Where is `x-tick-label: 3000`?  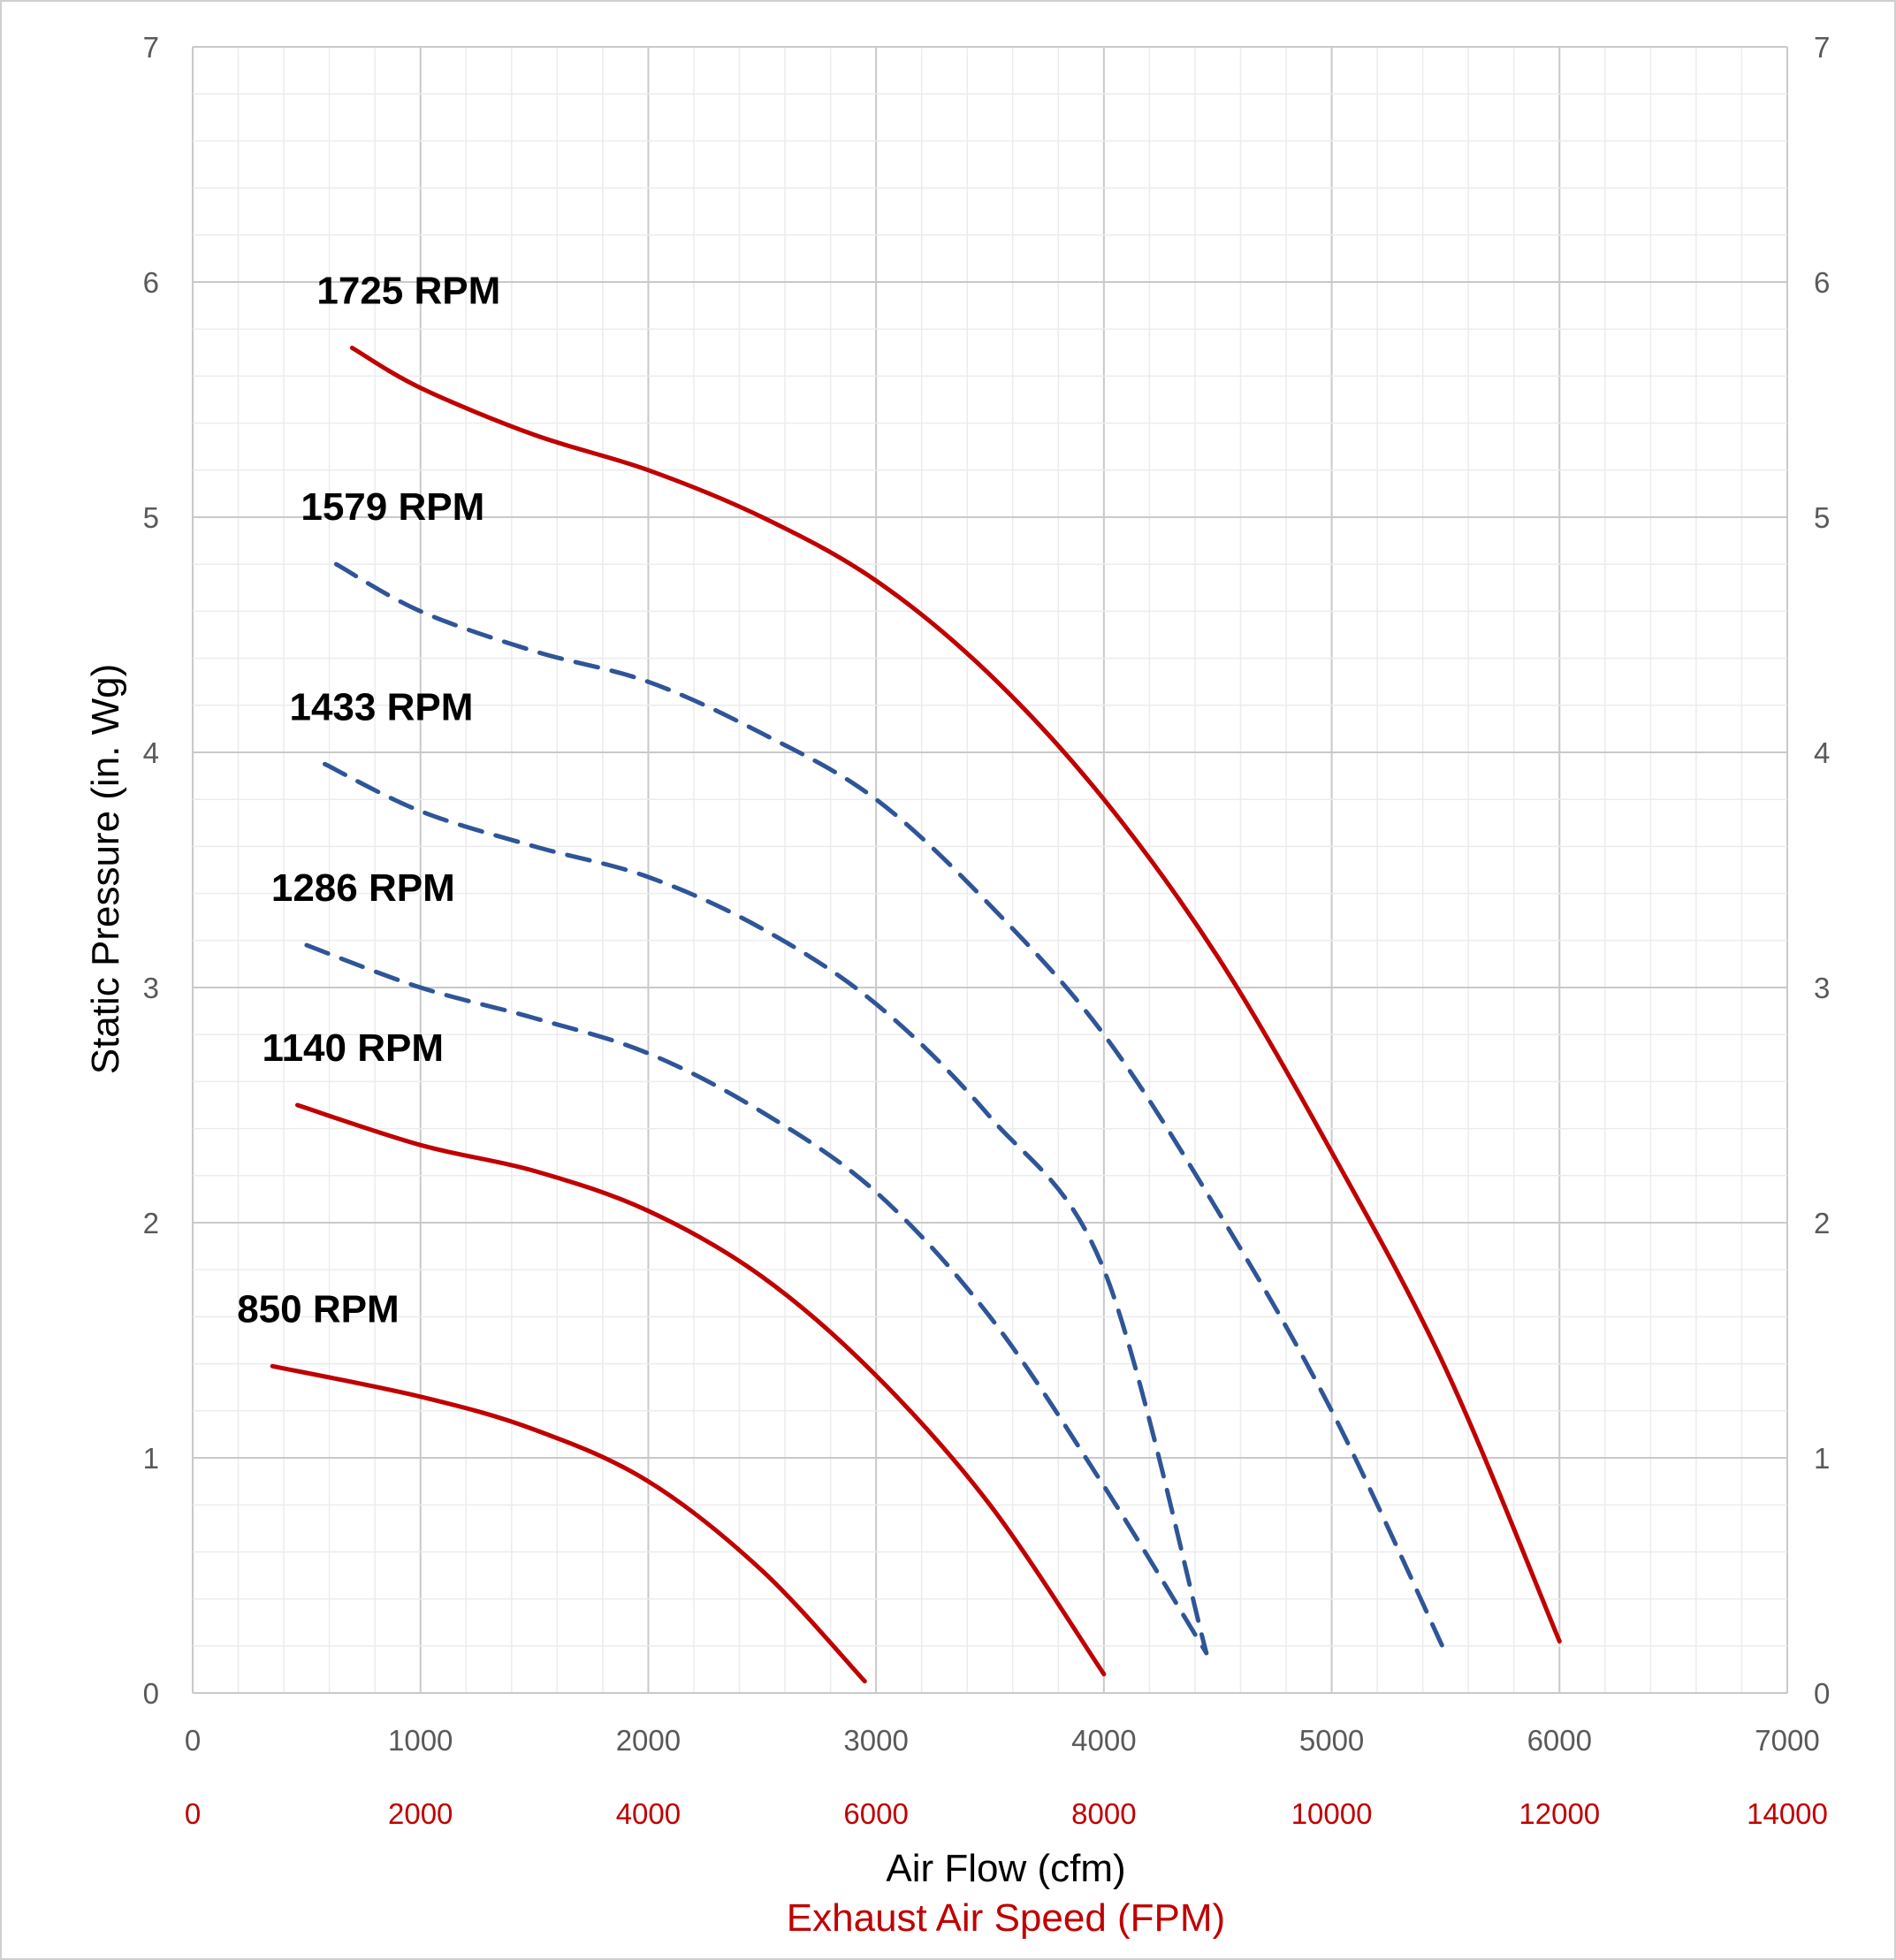
x-tick-label: 3000 is located at coordinates (875, 1740).